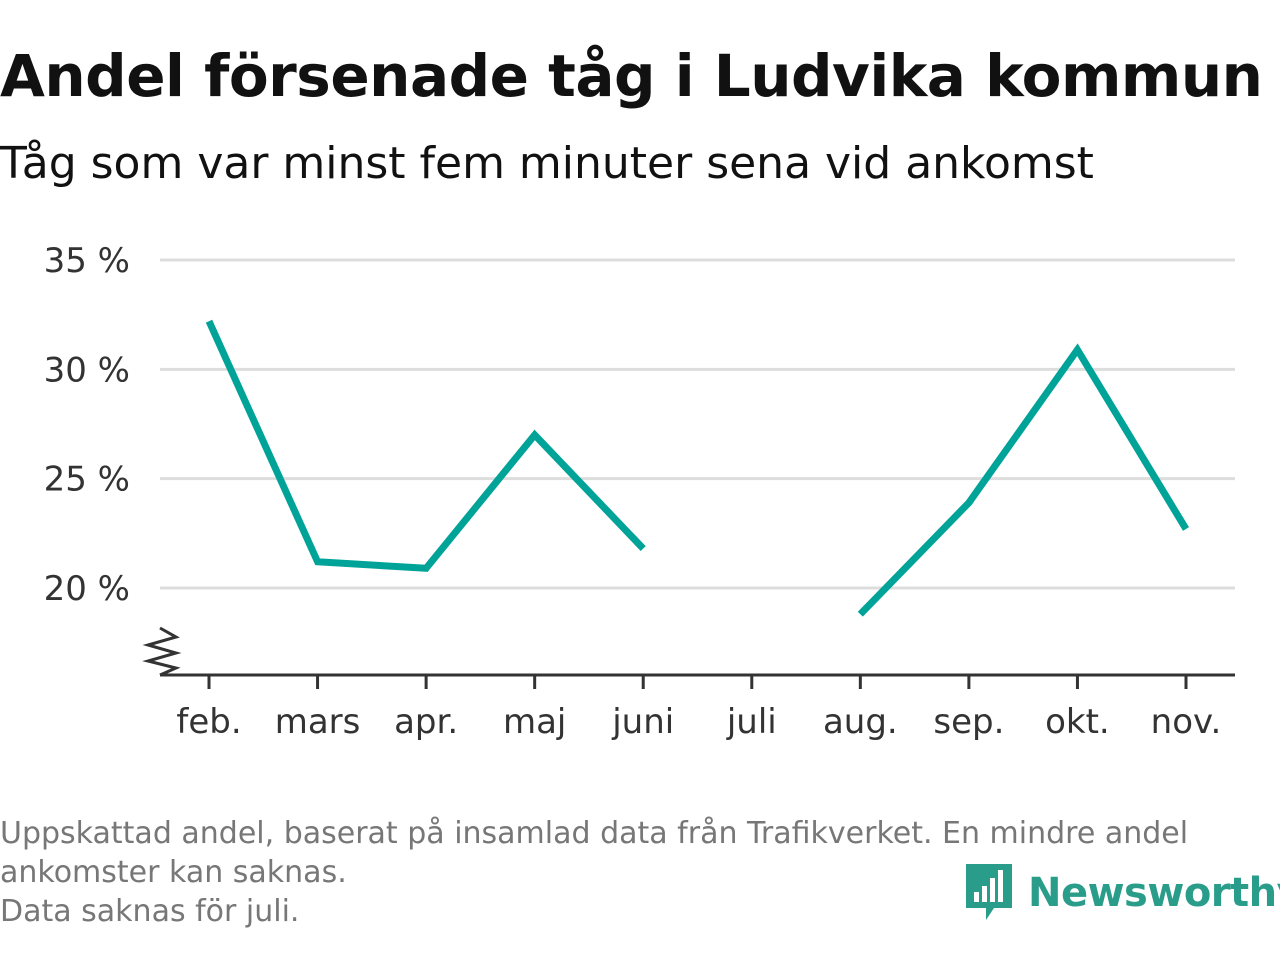  I want to click on x-tick-label-juni: juni, so click(642, 722).